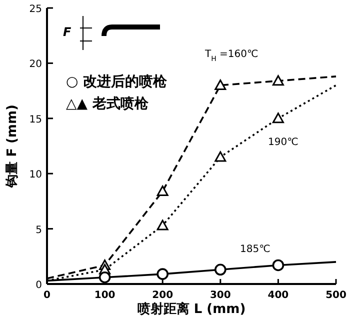 Image resolution: width=350 pixels, height=325 pixels. Describe the element at coordinates (283, 142) in the screenshot. I see `annotation: 190℃` at that location.